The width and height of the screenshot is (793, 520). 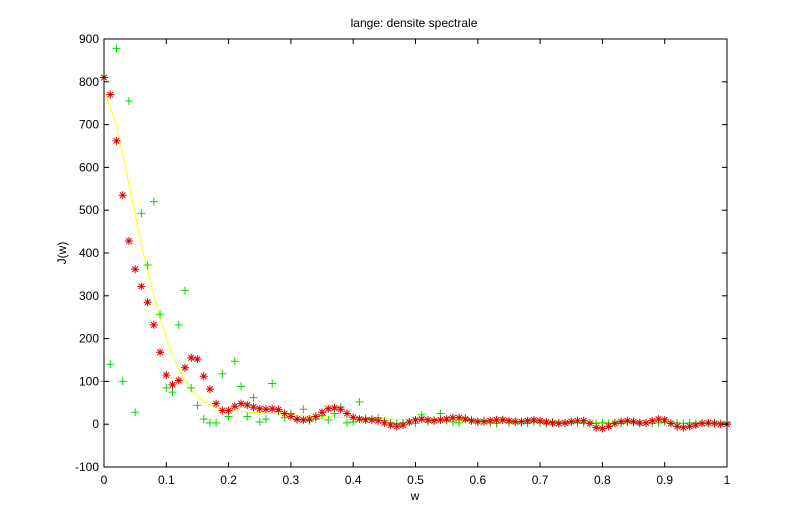 I want to click on x-tick-label: 0.4, so click(x=353, y=480).